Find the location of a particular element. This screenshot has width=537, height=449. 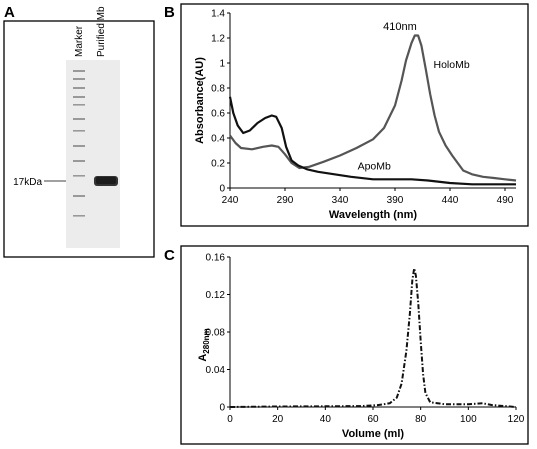

panel-c-x-tick-label: 40 is located at coordinates (326, 419).